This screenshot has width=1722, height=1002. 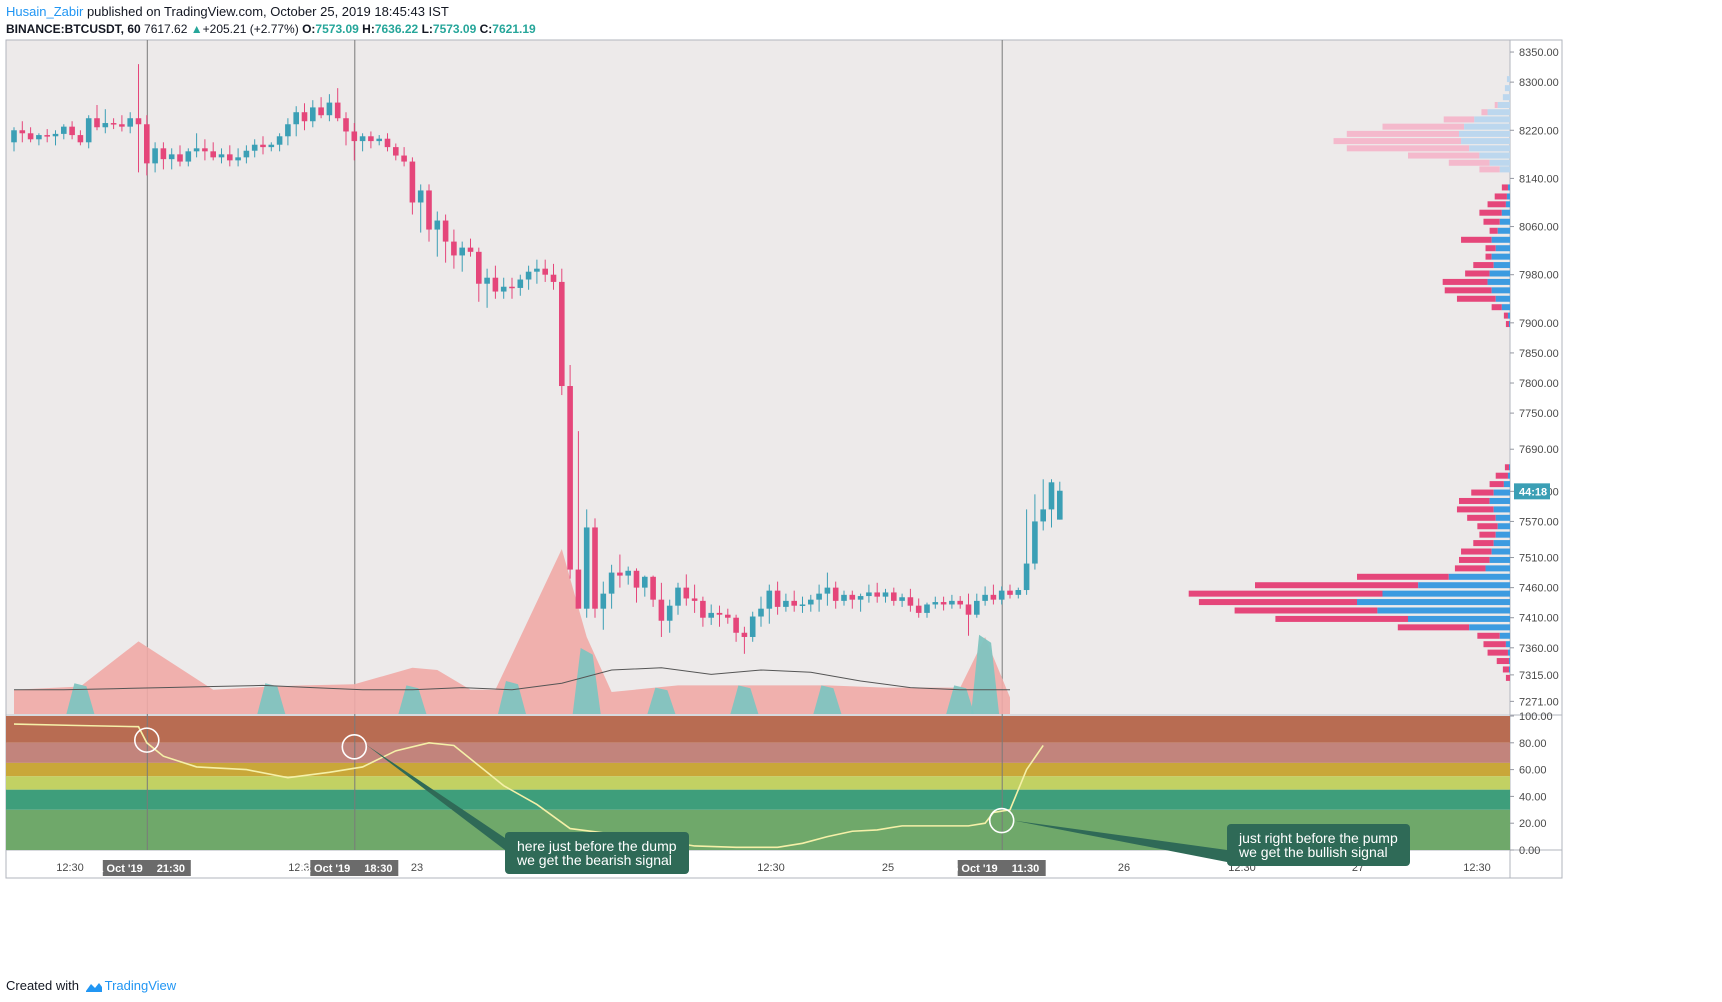 I want to click on price-label-14: 7460.00, so click(x=1539, y=589).